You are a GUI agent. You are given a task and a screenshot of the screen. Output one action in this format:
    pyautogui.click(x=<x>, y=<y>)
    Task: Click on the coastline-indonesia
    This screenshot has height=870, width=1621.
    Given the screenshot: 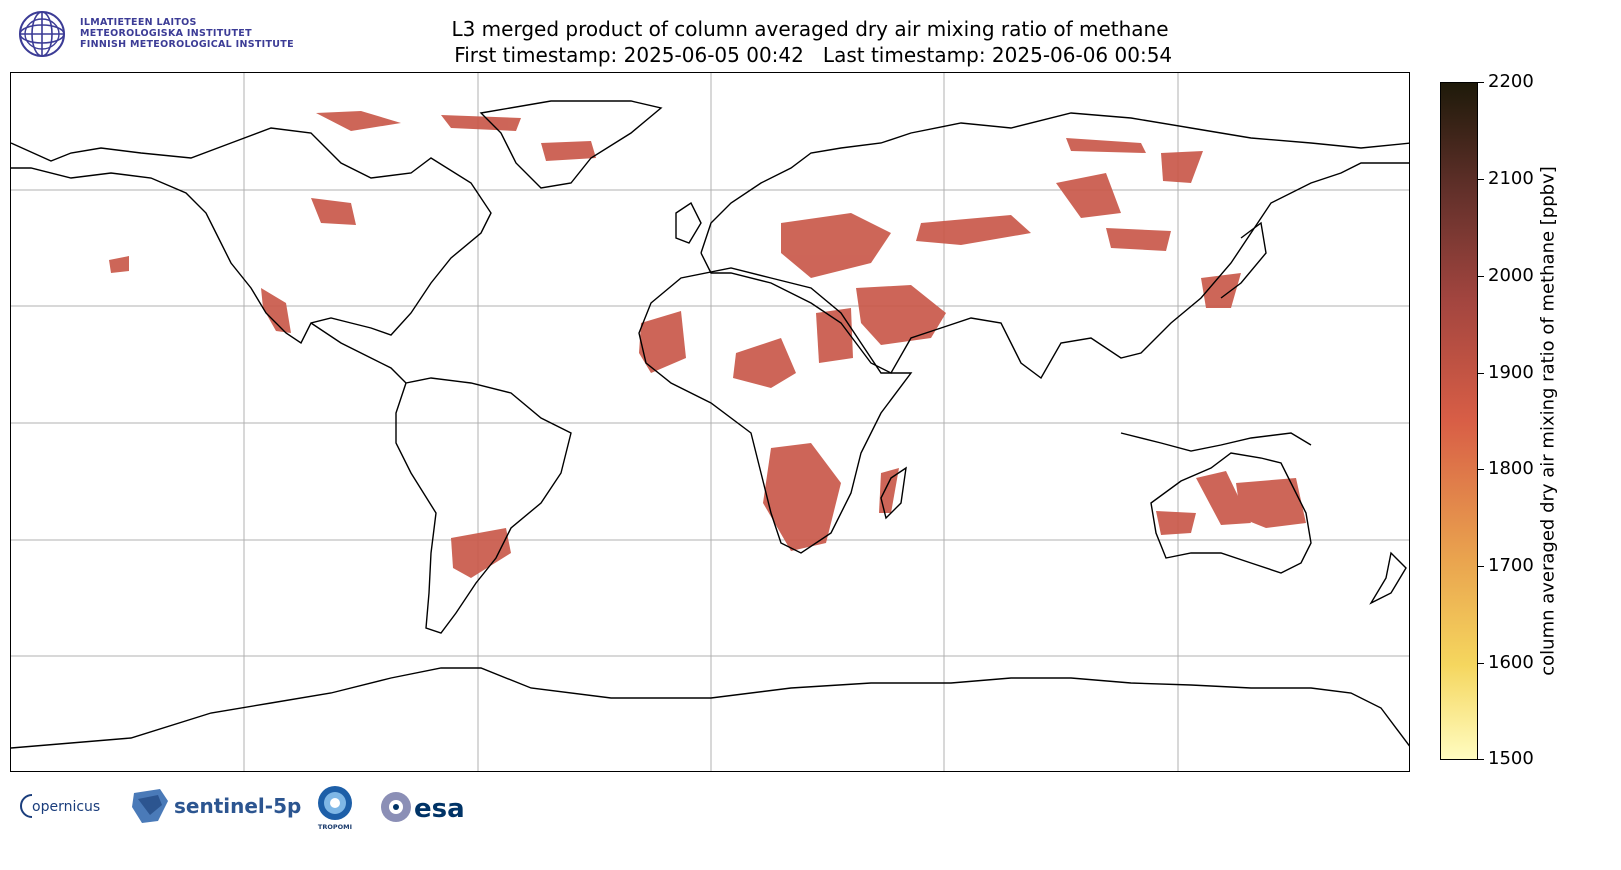 What is the action you would take?
    pyautogui.click(x=1216, y=442)
    